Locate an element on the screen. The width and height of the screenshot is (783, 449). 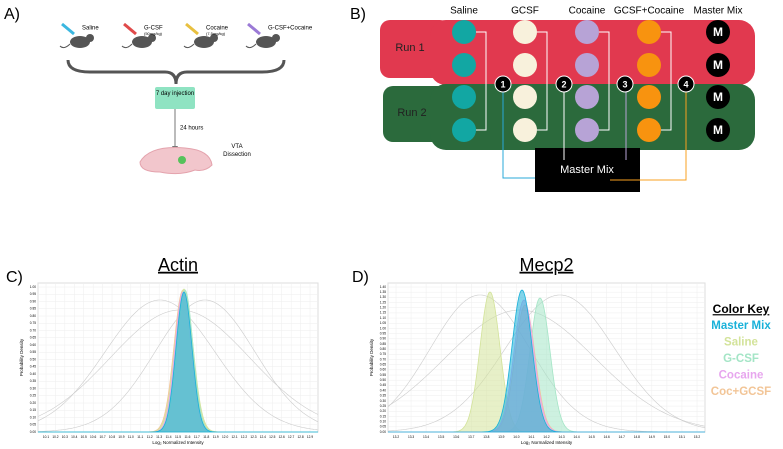
x-tick-label: 15.0 is located at coordinates (667, 437).